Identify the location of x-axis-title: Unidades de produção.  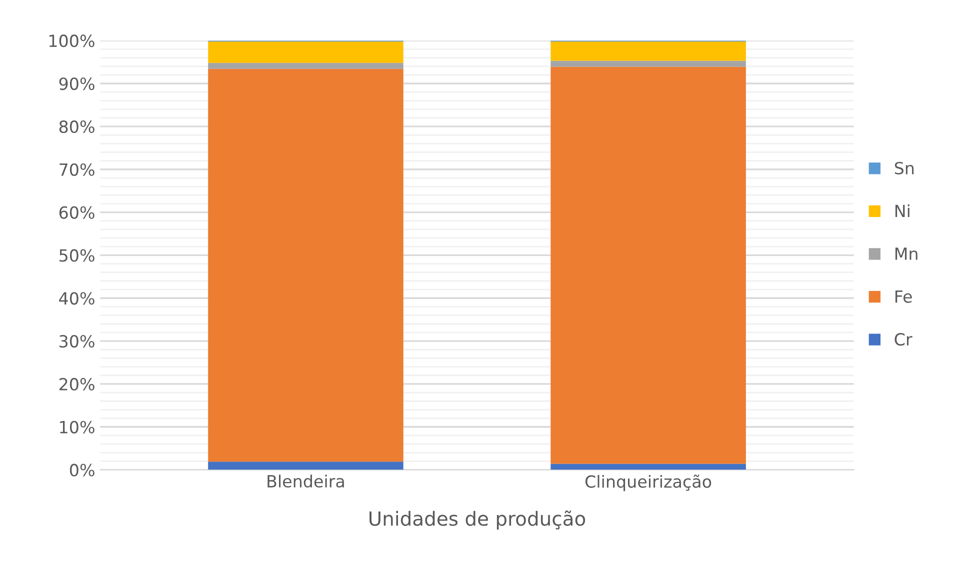
(478, 520).